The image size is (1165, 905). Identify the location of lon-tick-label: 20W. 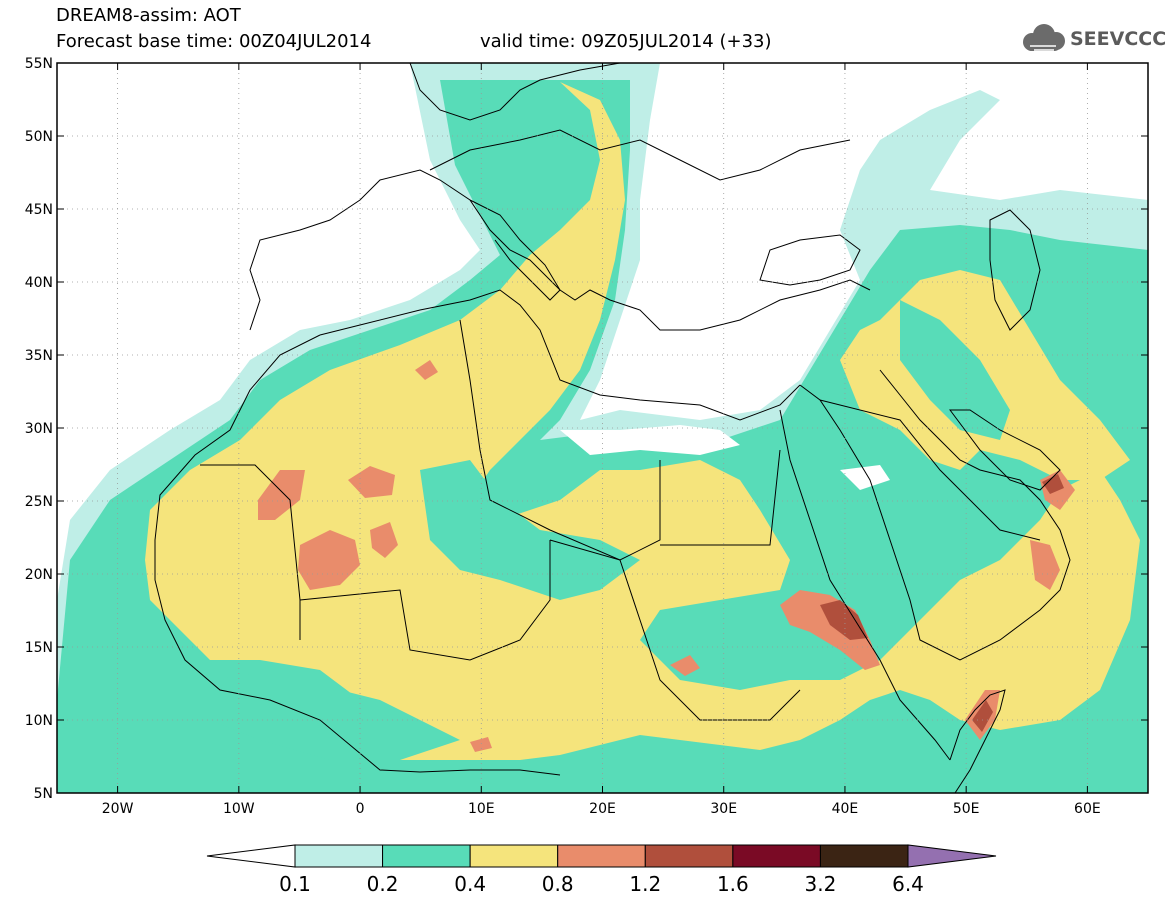
(118, 809).